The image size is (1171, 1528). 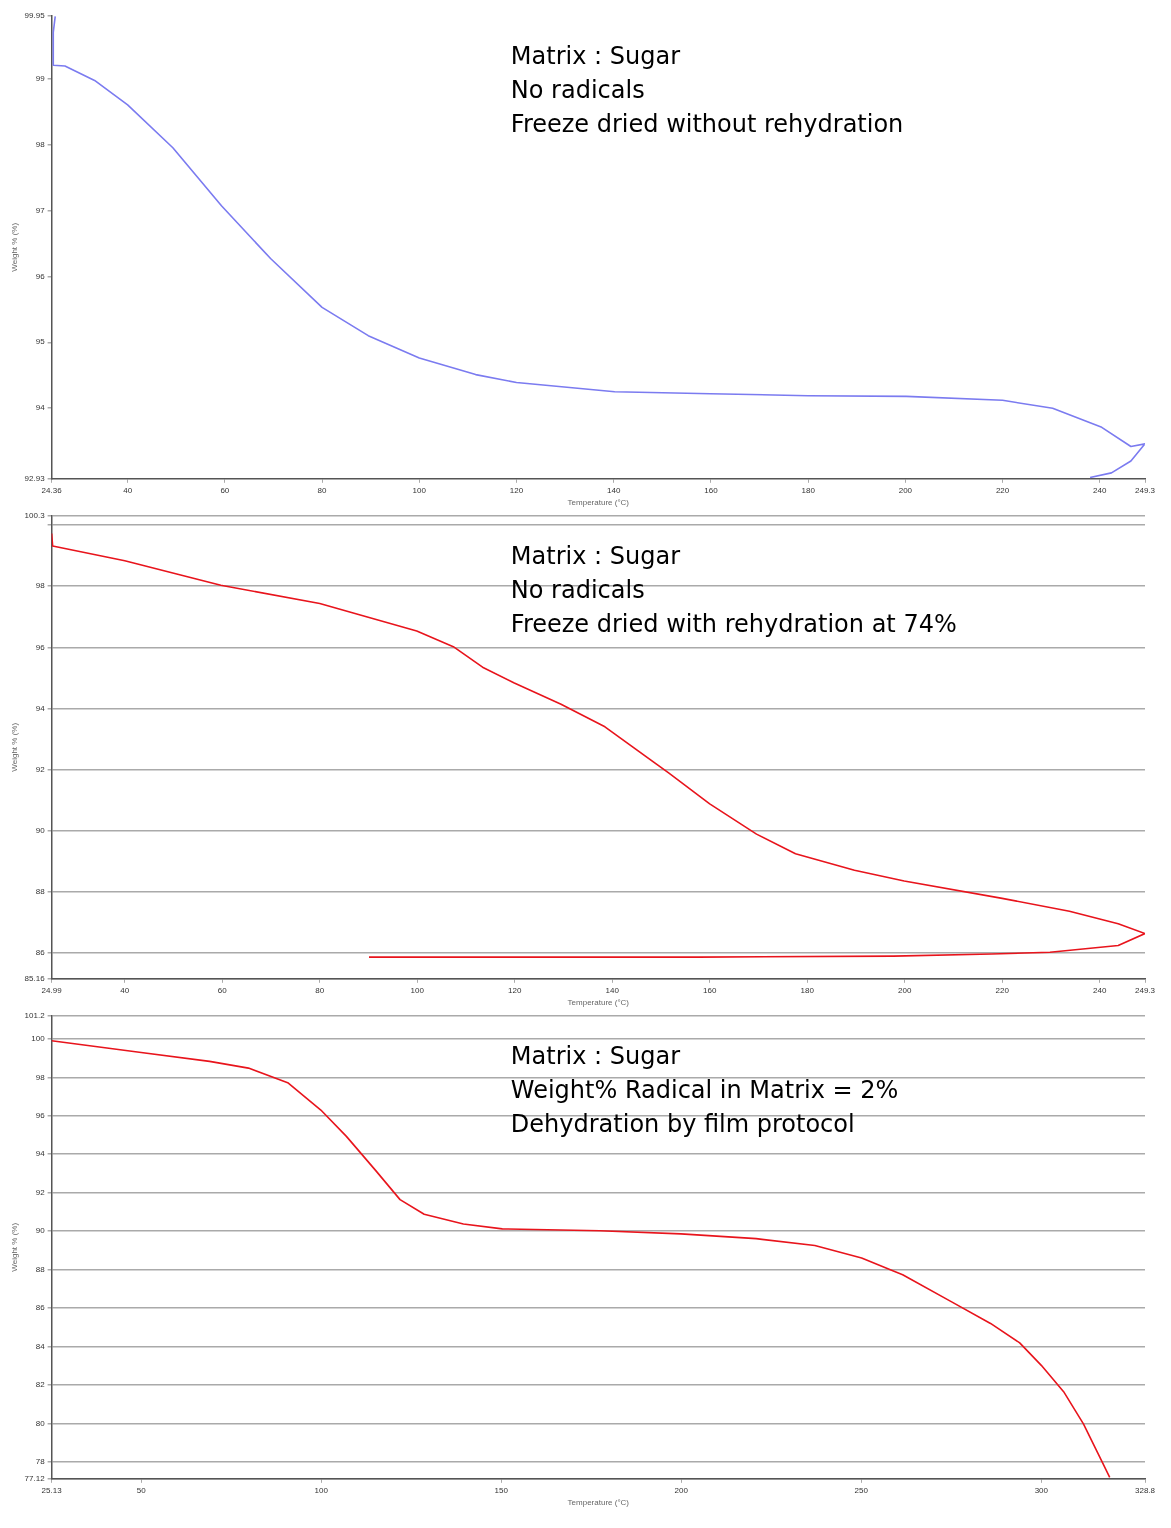 What do you see at coordinates (40, 1462) in the screenshot?
I see `y-tick-label: 78` at bounding box center [40, 1462].